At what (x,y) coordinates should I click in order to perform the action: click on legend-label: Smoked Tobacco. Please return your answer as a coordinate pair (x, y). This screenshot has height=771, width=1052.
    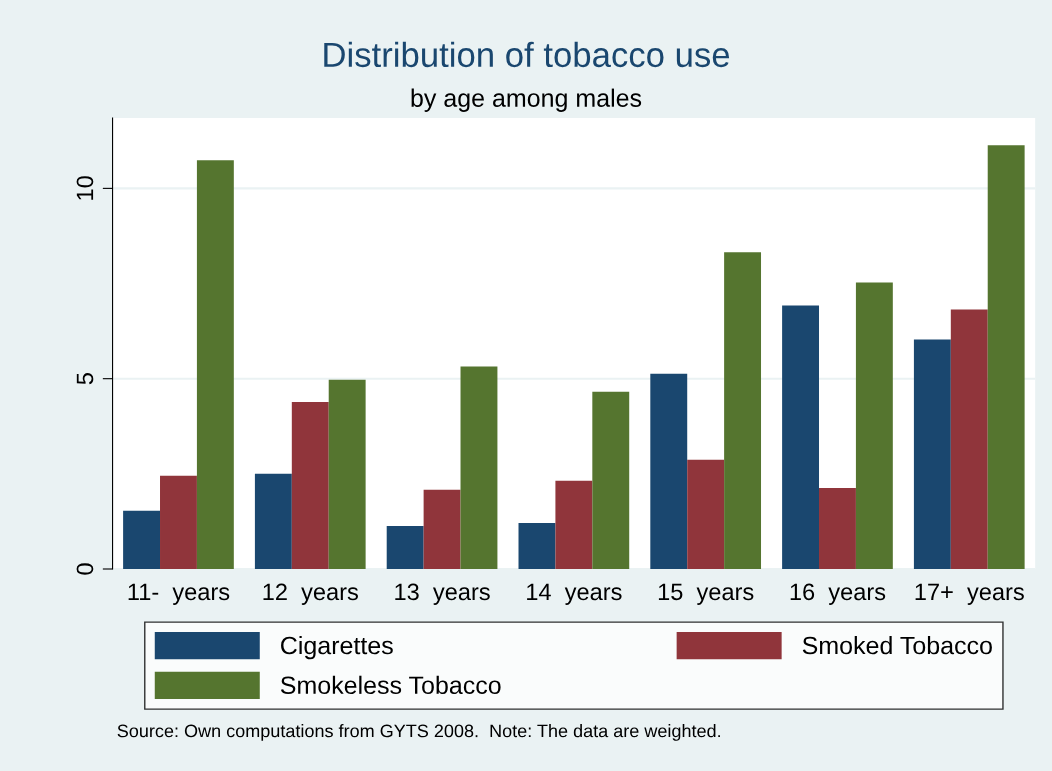
    Looking at the image, I should click on (897, 645).